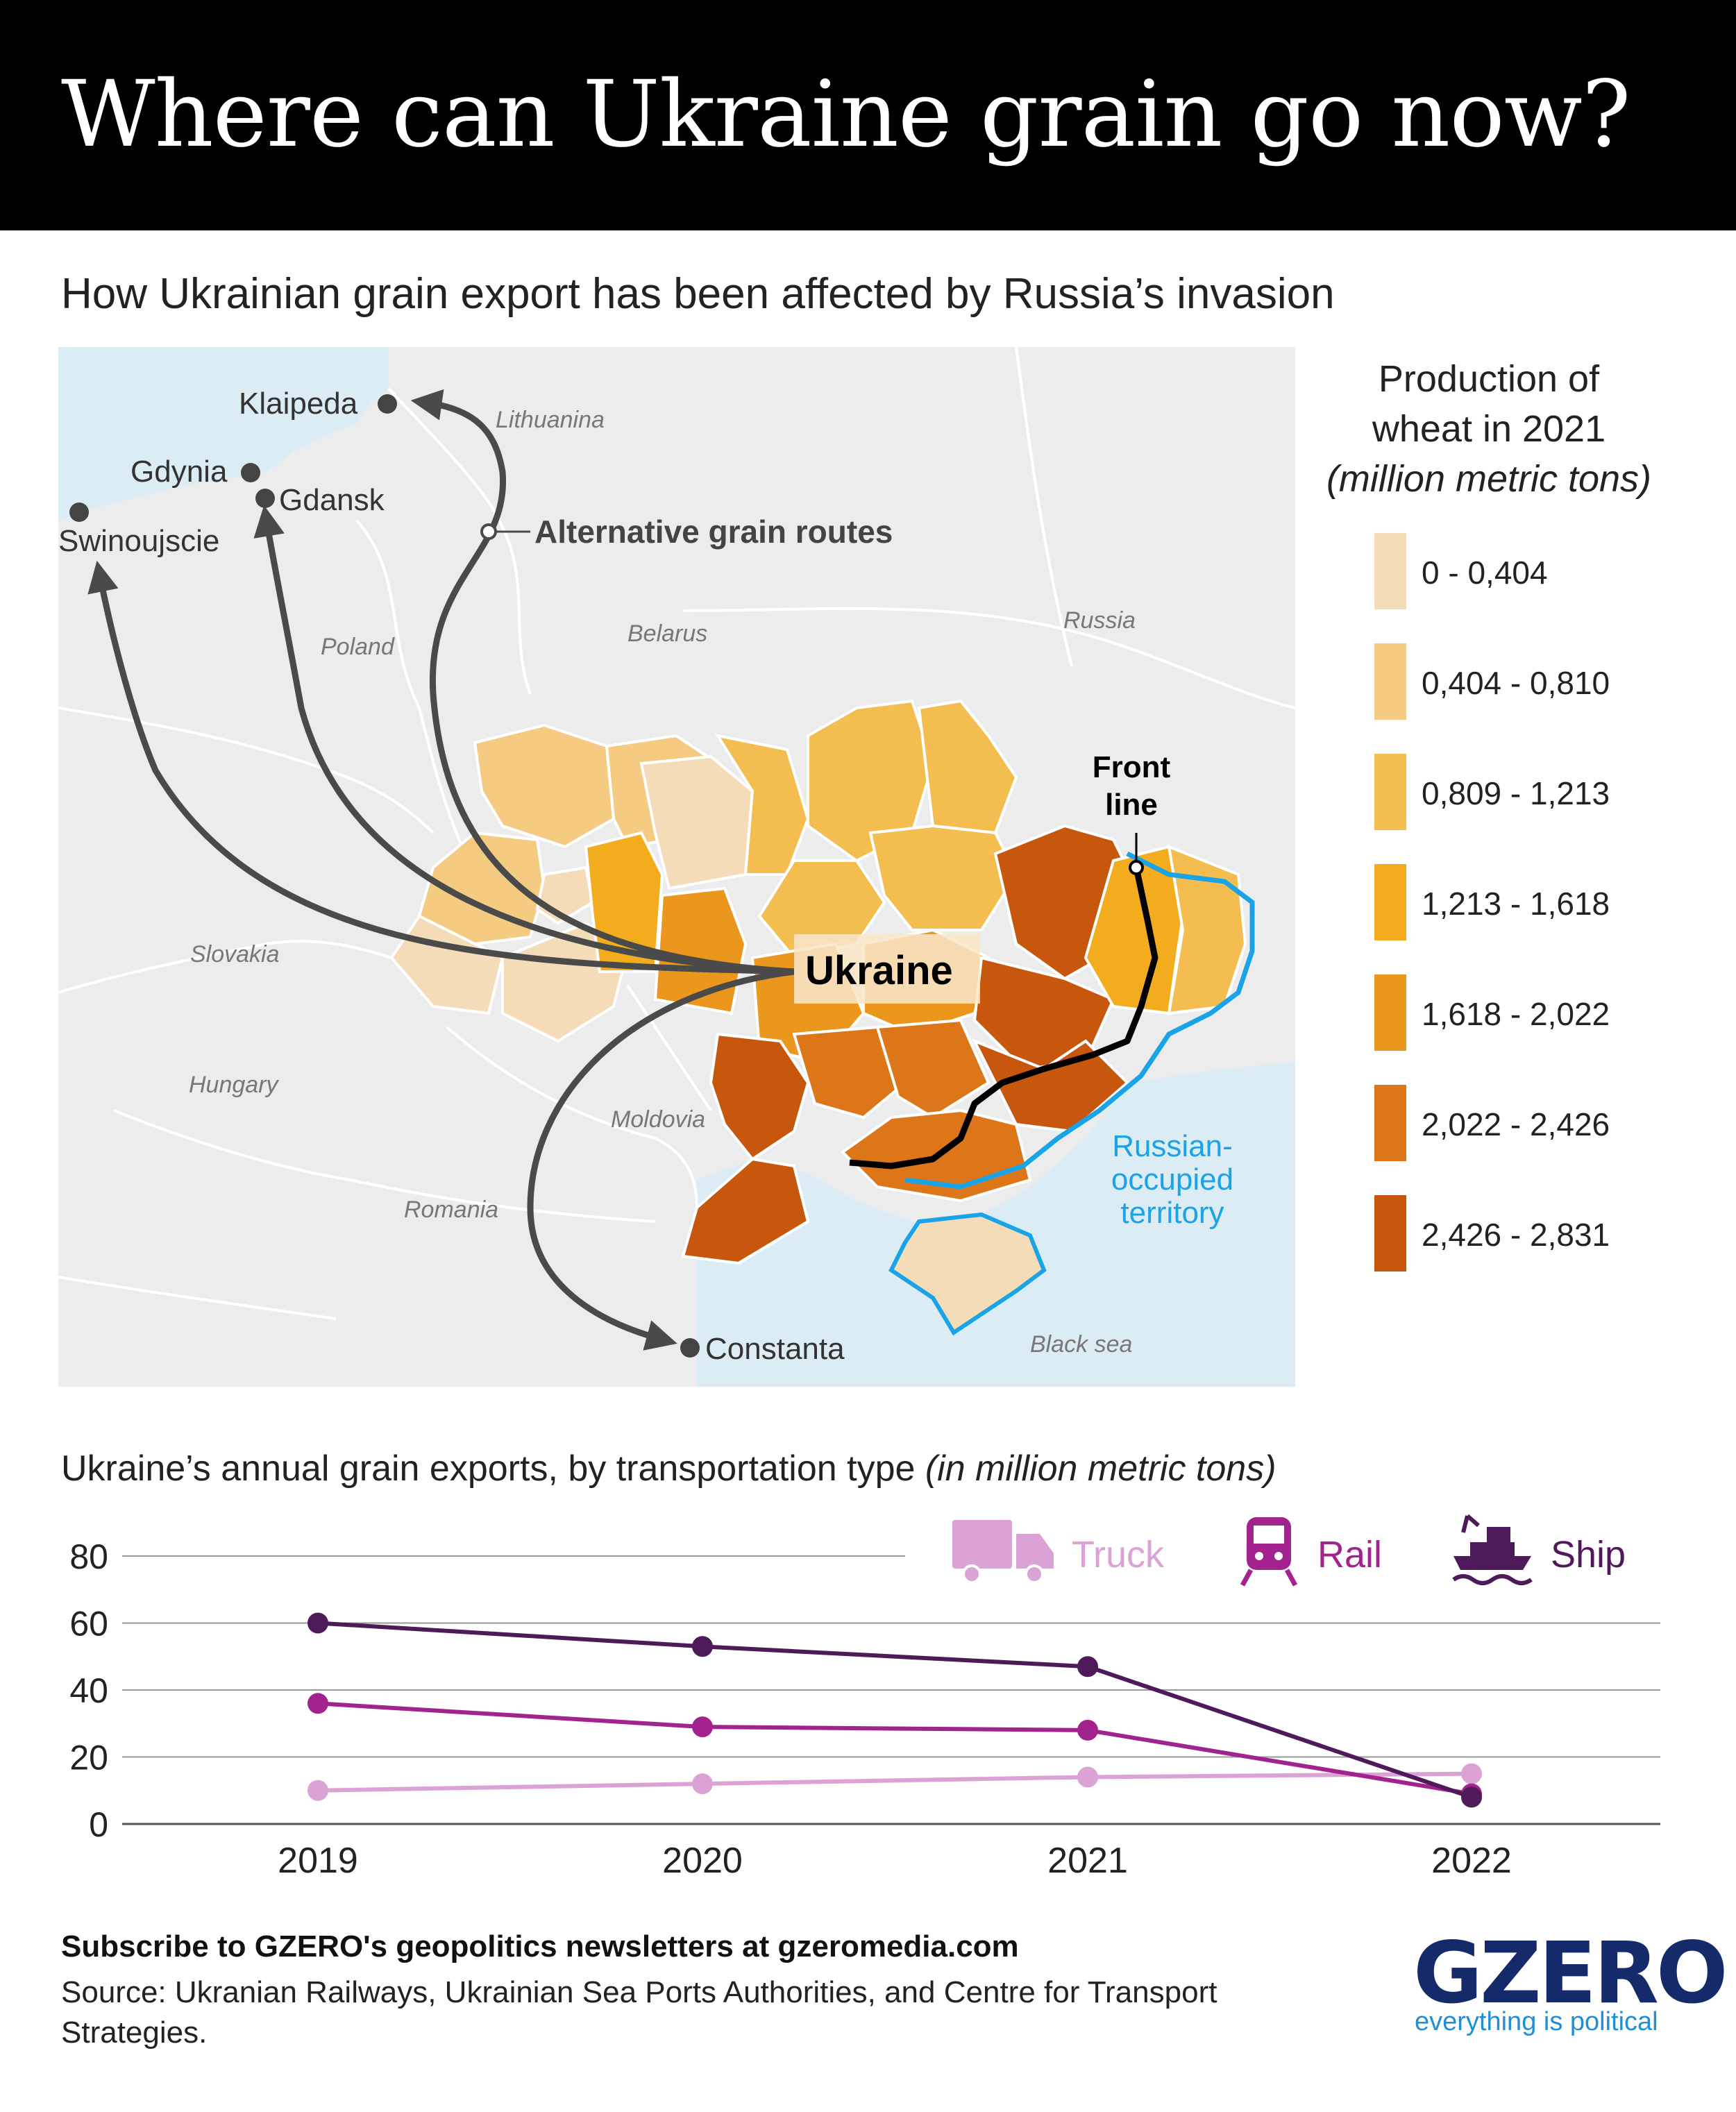 This screenshot has height=2112, width=1736. I want to click on series-ship, so click(895, 1710).